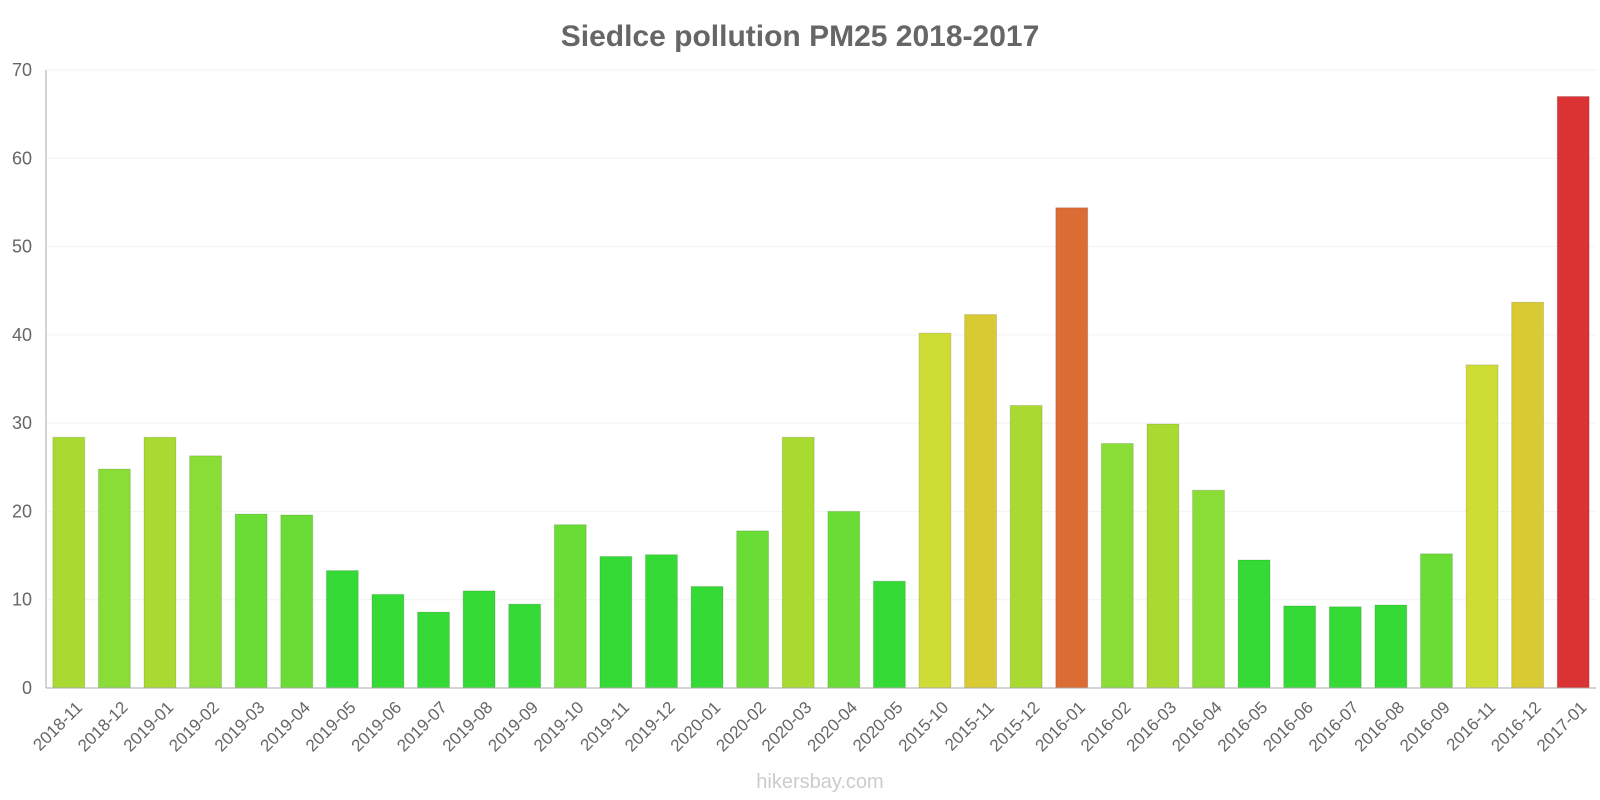 The height and width of the screenshot is (800, 1600). What do you see at coordinates (1334, 727) in the screenshot?
I see `x-tick-label: 2016-07` at bounding box center [1334, 727].